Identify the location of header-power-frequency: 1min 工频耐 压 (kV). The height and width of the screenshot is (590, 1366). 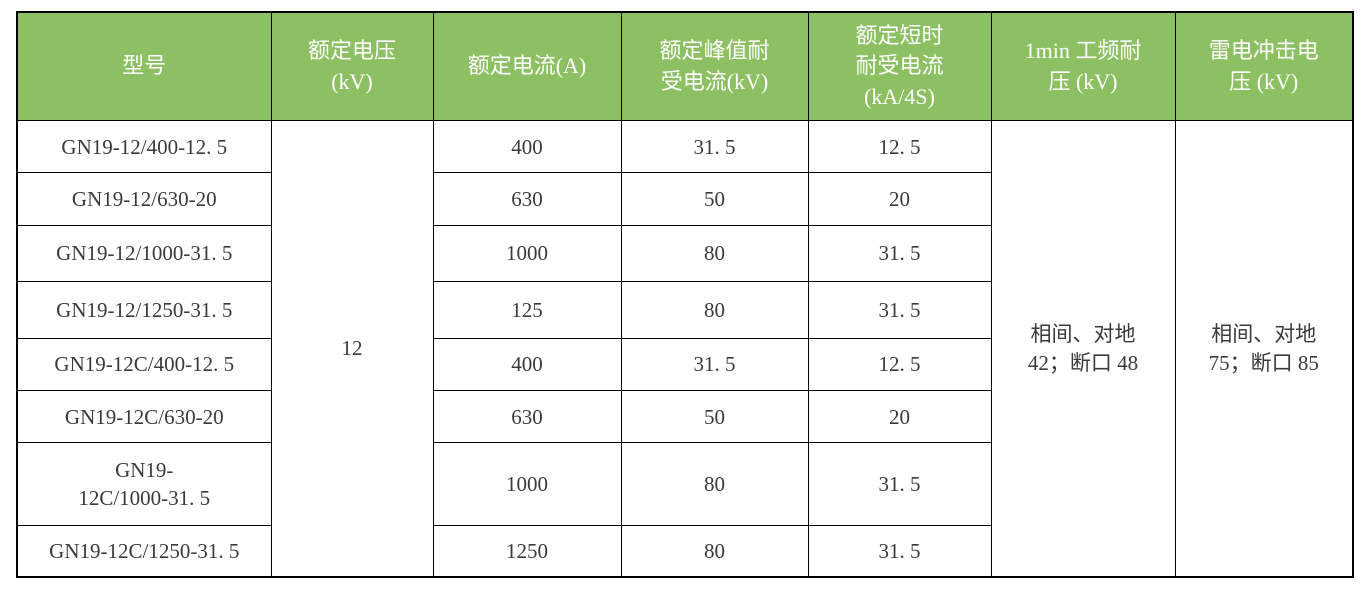
(1083, 66).